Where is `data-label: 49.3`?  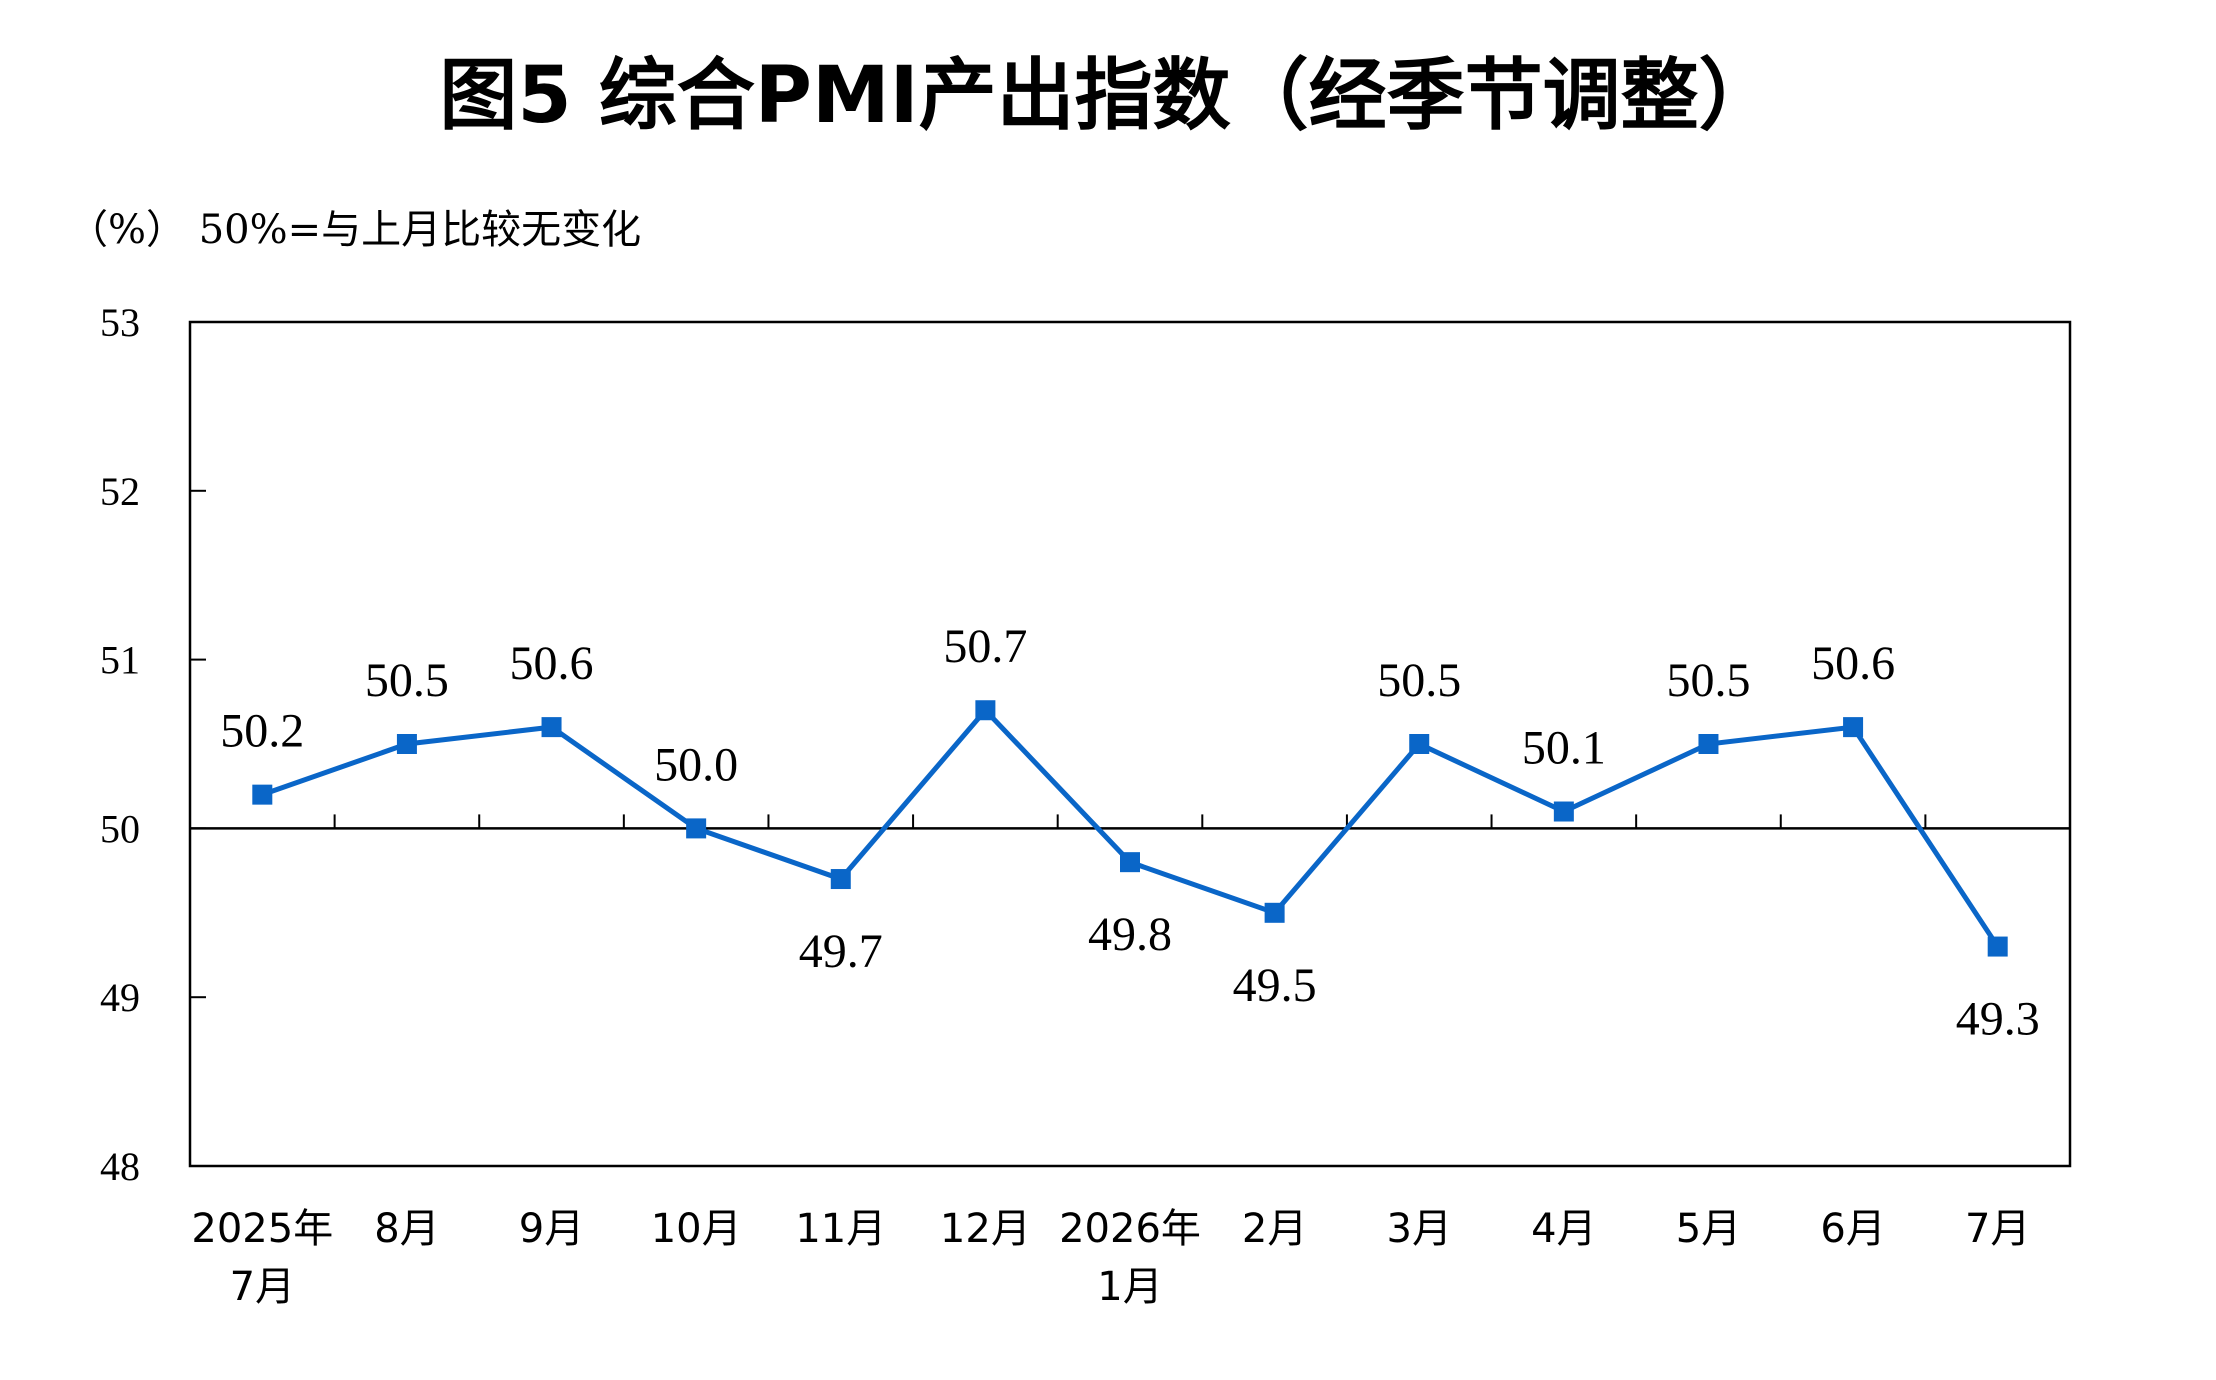
data-label: 49.3 is located at coordinates (1998, 1019).